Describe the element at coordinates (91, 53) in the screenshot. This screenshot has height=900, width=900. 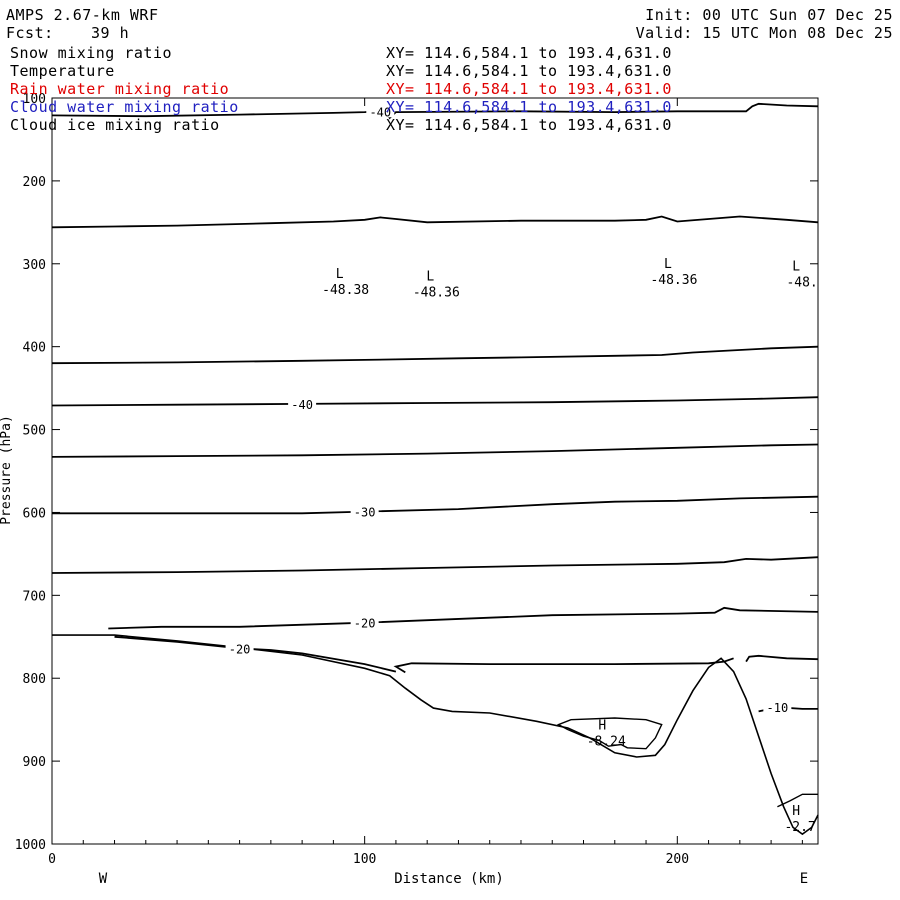
I see `legend-entry-name: Snow mixing ratio` at that location.